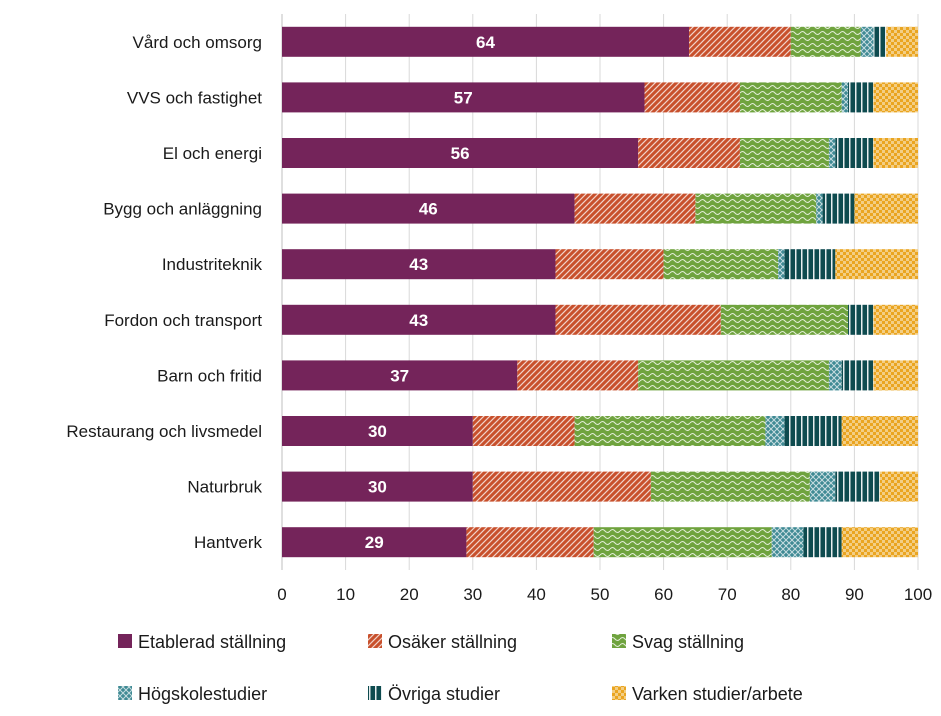 The height and width of the screenshot is (716, 941). I want to click on data-labels: 64 57 56 46 43 43 37 30 30 29, so click(430, 292).